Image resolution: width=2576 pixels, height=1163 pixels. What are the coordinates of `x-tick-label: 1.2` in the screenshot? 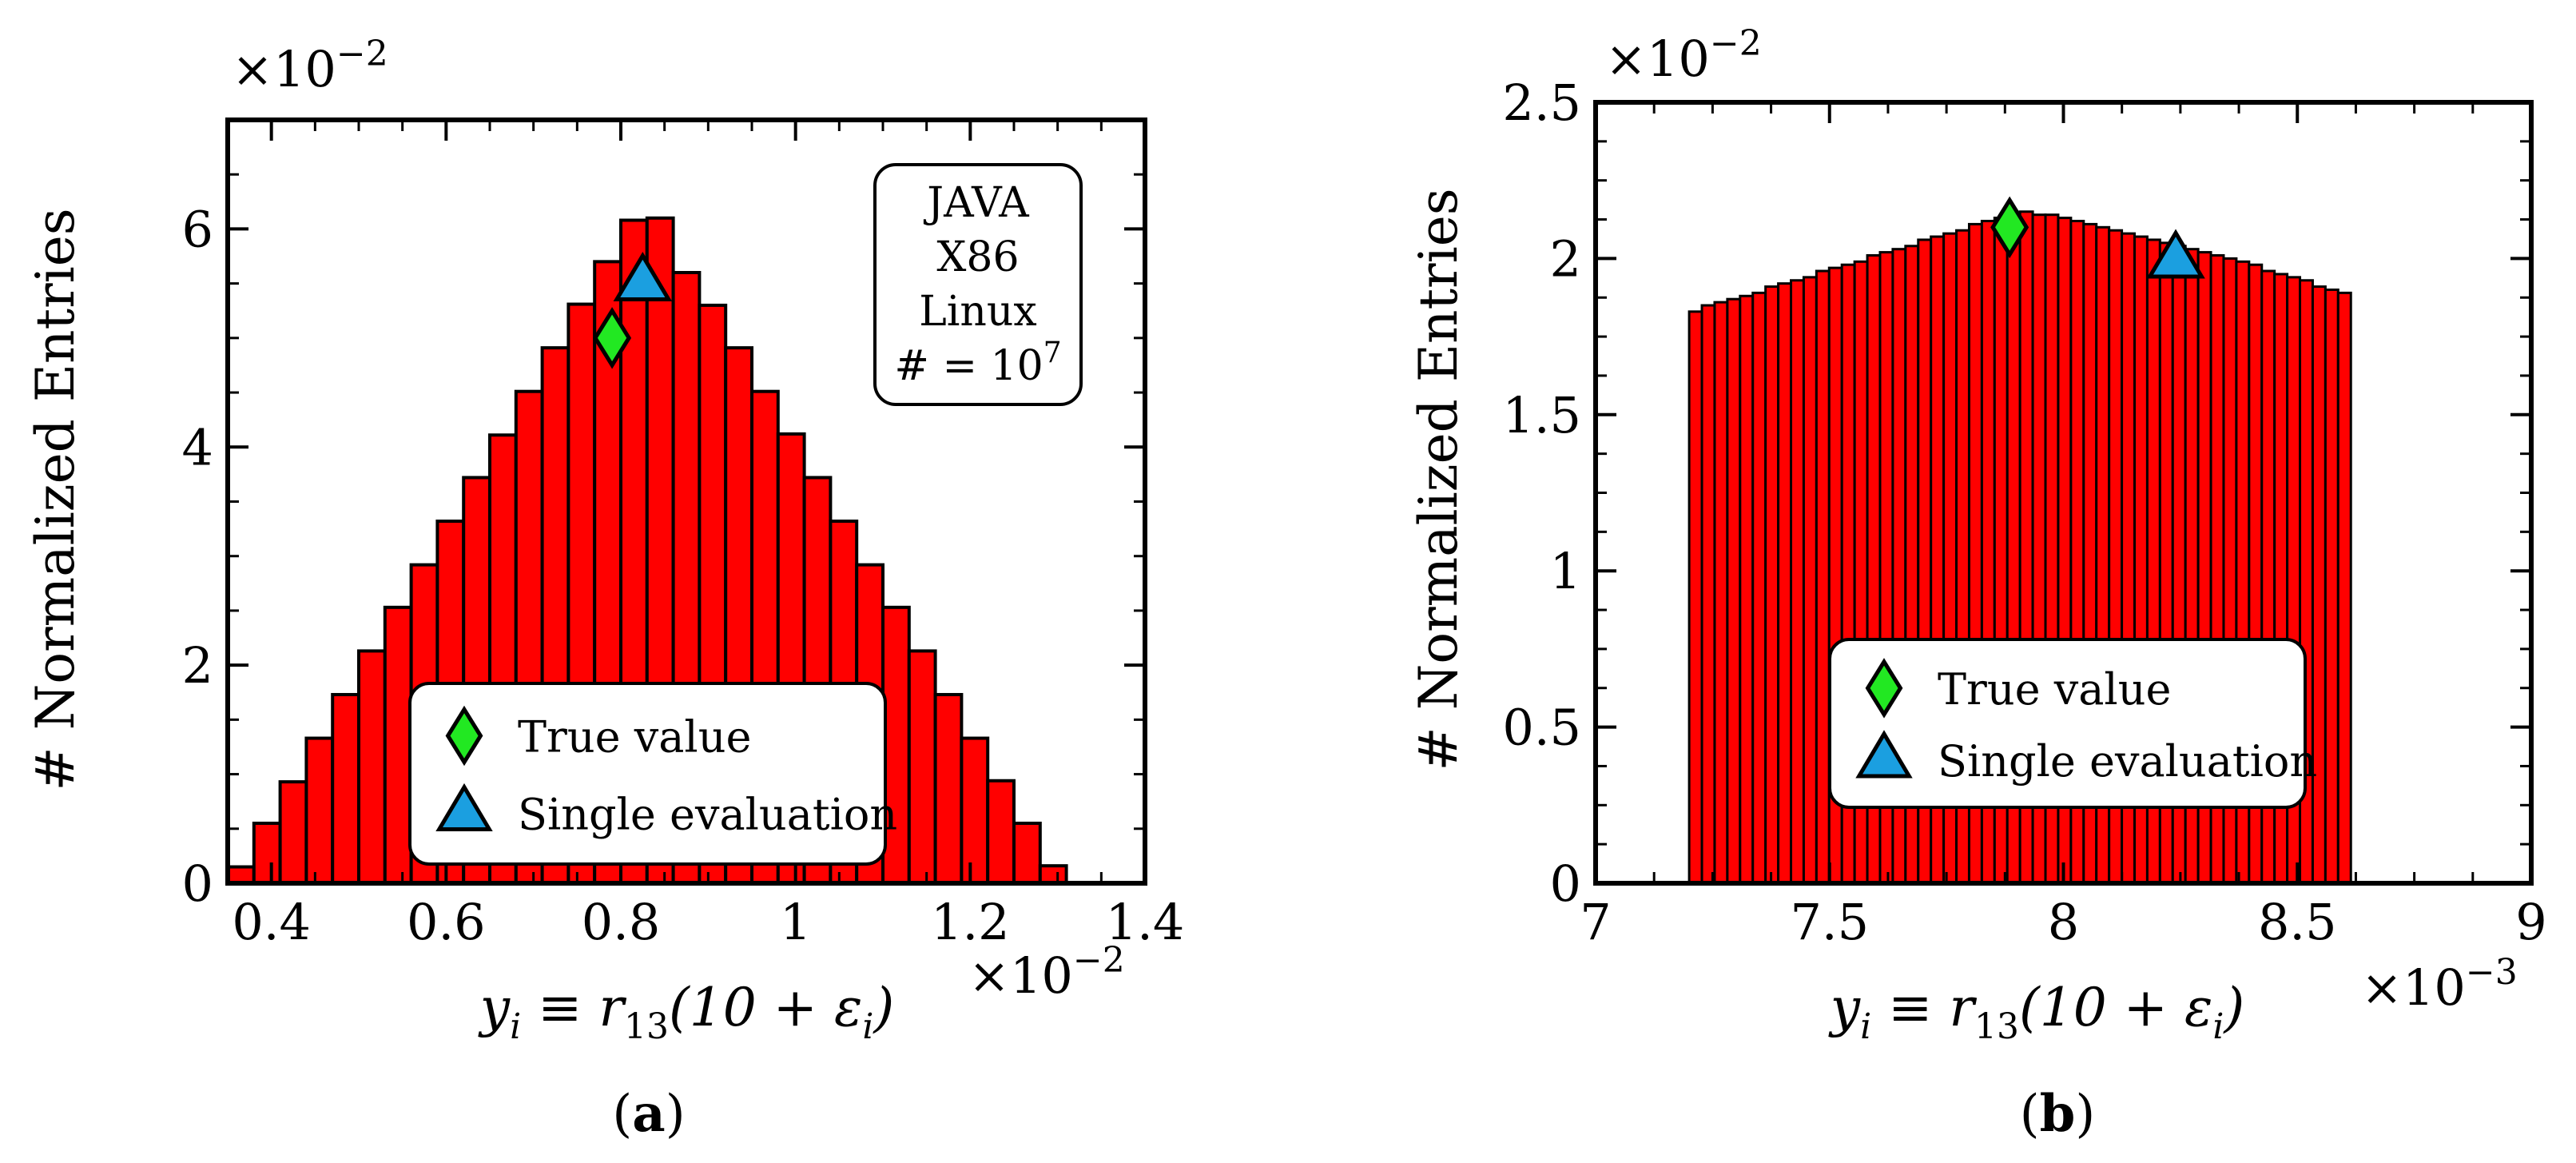 It's located at (970, 922).